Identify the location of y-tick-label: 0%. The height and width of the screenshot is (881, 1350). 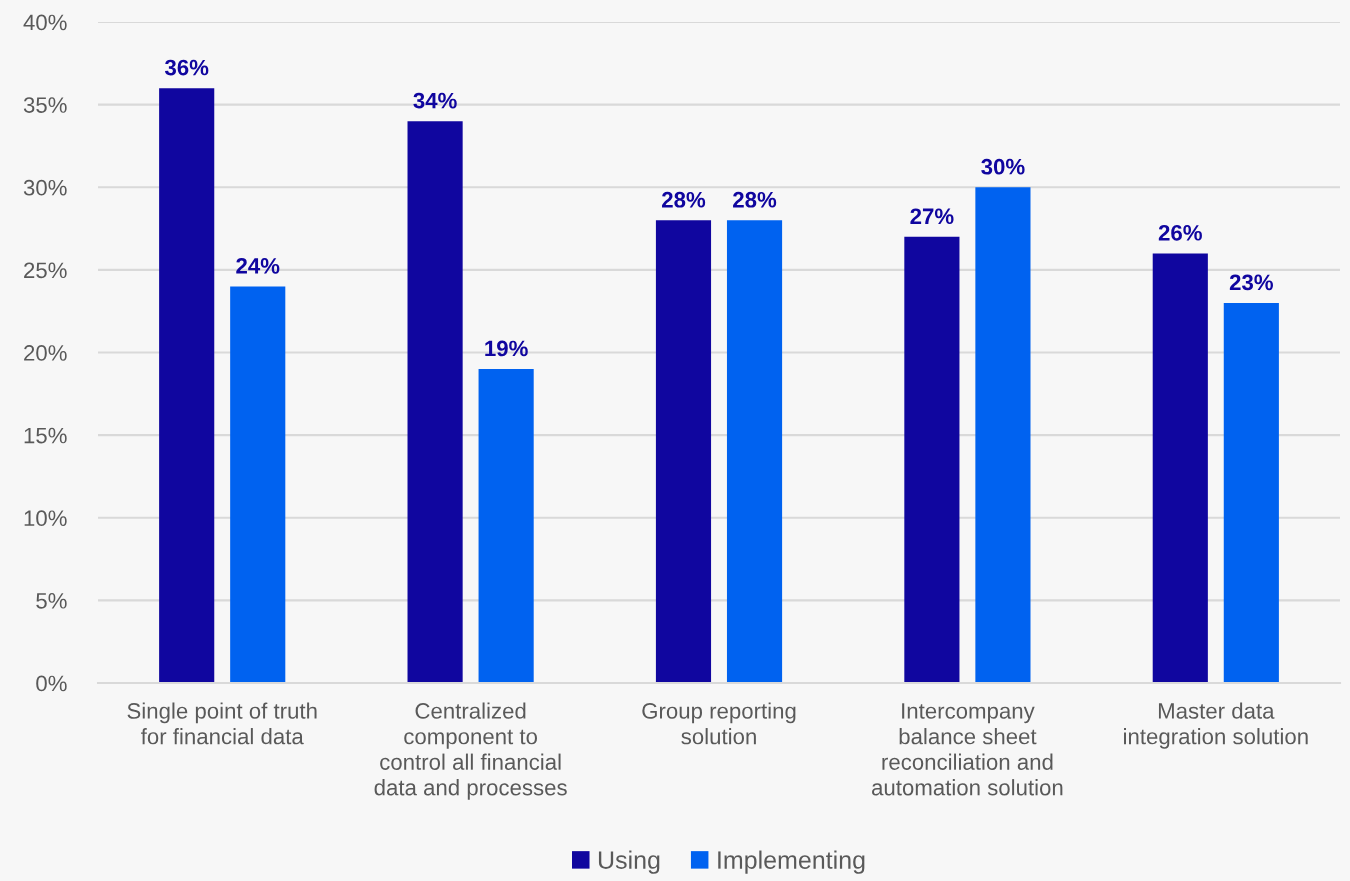
(51, 683).